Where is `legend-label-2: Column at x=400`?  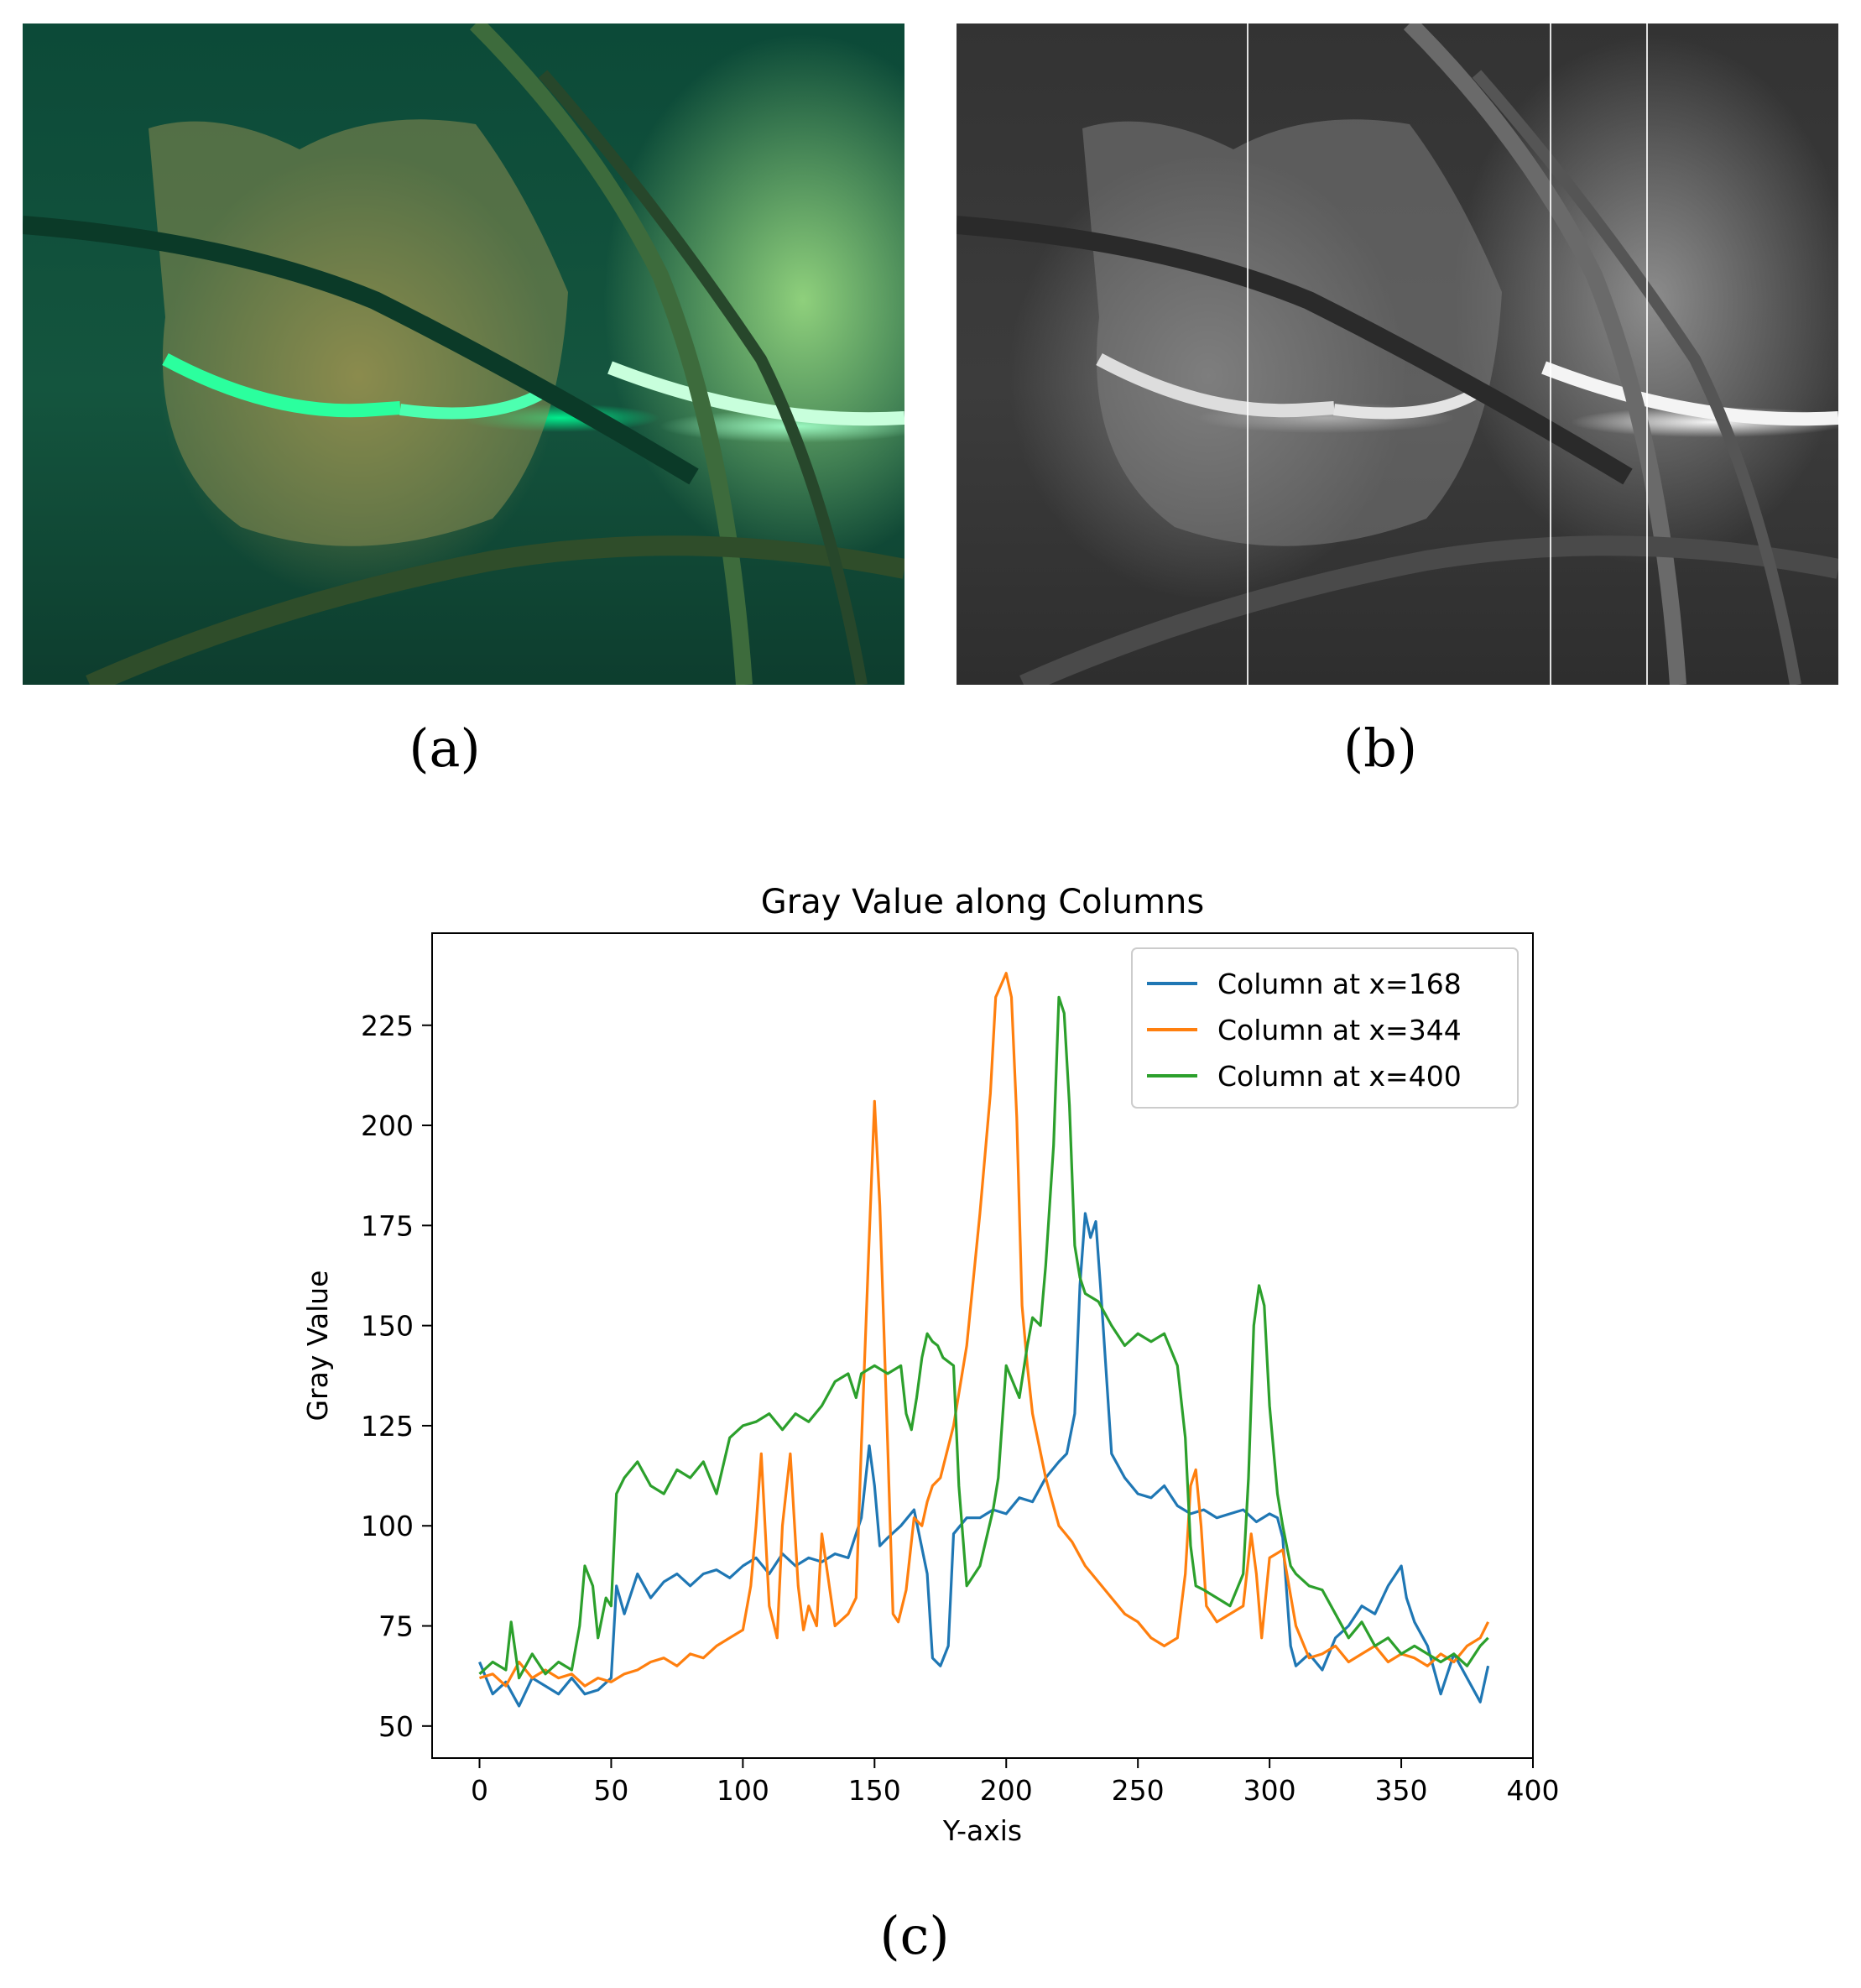 legend-label-2: Column at x=400 is located at coordinates (1339, 1076).